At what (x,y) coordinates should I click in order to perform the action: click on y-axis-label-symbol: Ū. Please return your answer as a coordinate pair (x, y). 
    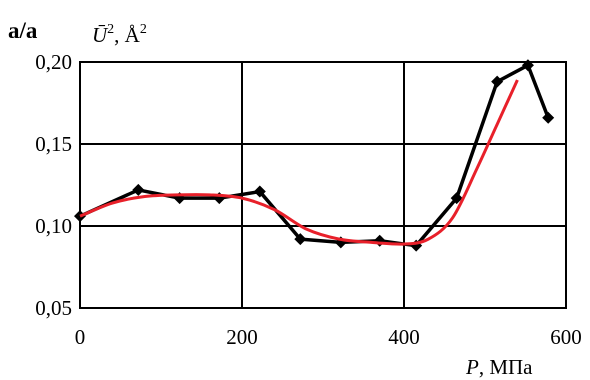
    Looking at the image, I should click on (100, 35).